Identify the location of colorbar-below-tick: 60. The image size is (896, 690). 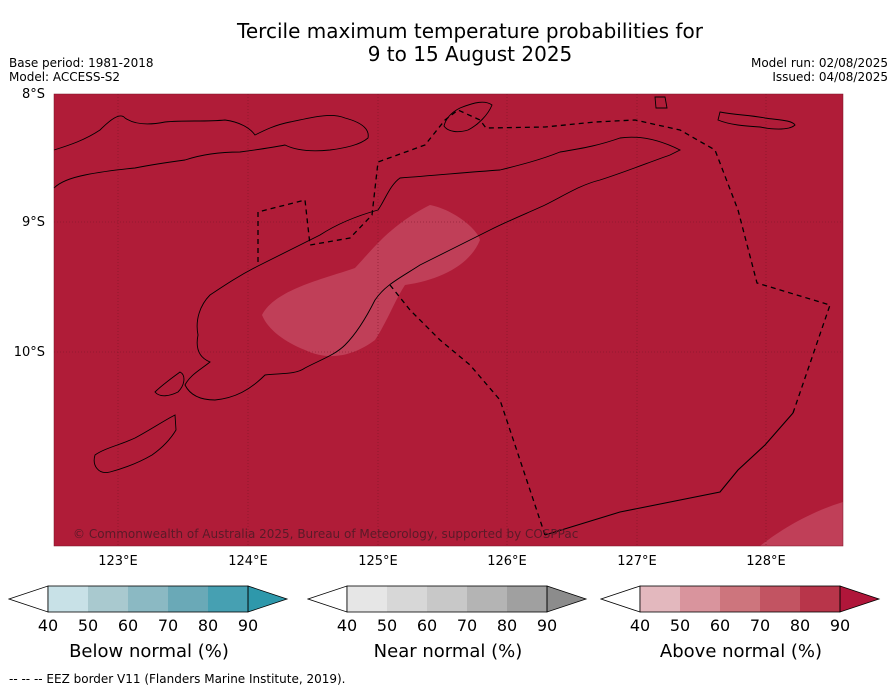
(128, 625).